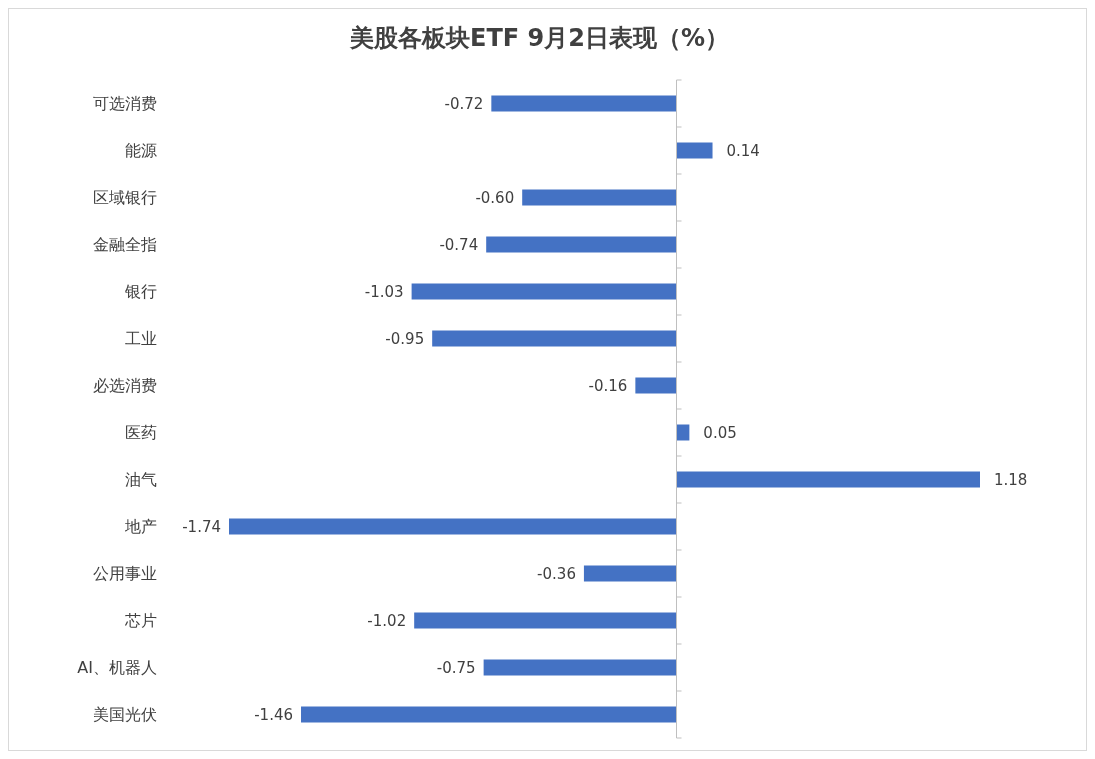 This screenshot has width=1095, height=759. Describe the element at coordinates (141, 433) in the screenshot. I see `y-tick-label: 医药` at that location.